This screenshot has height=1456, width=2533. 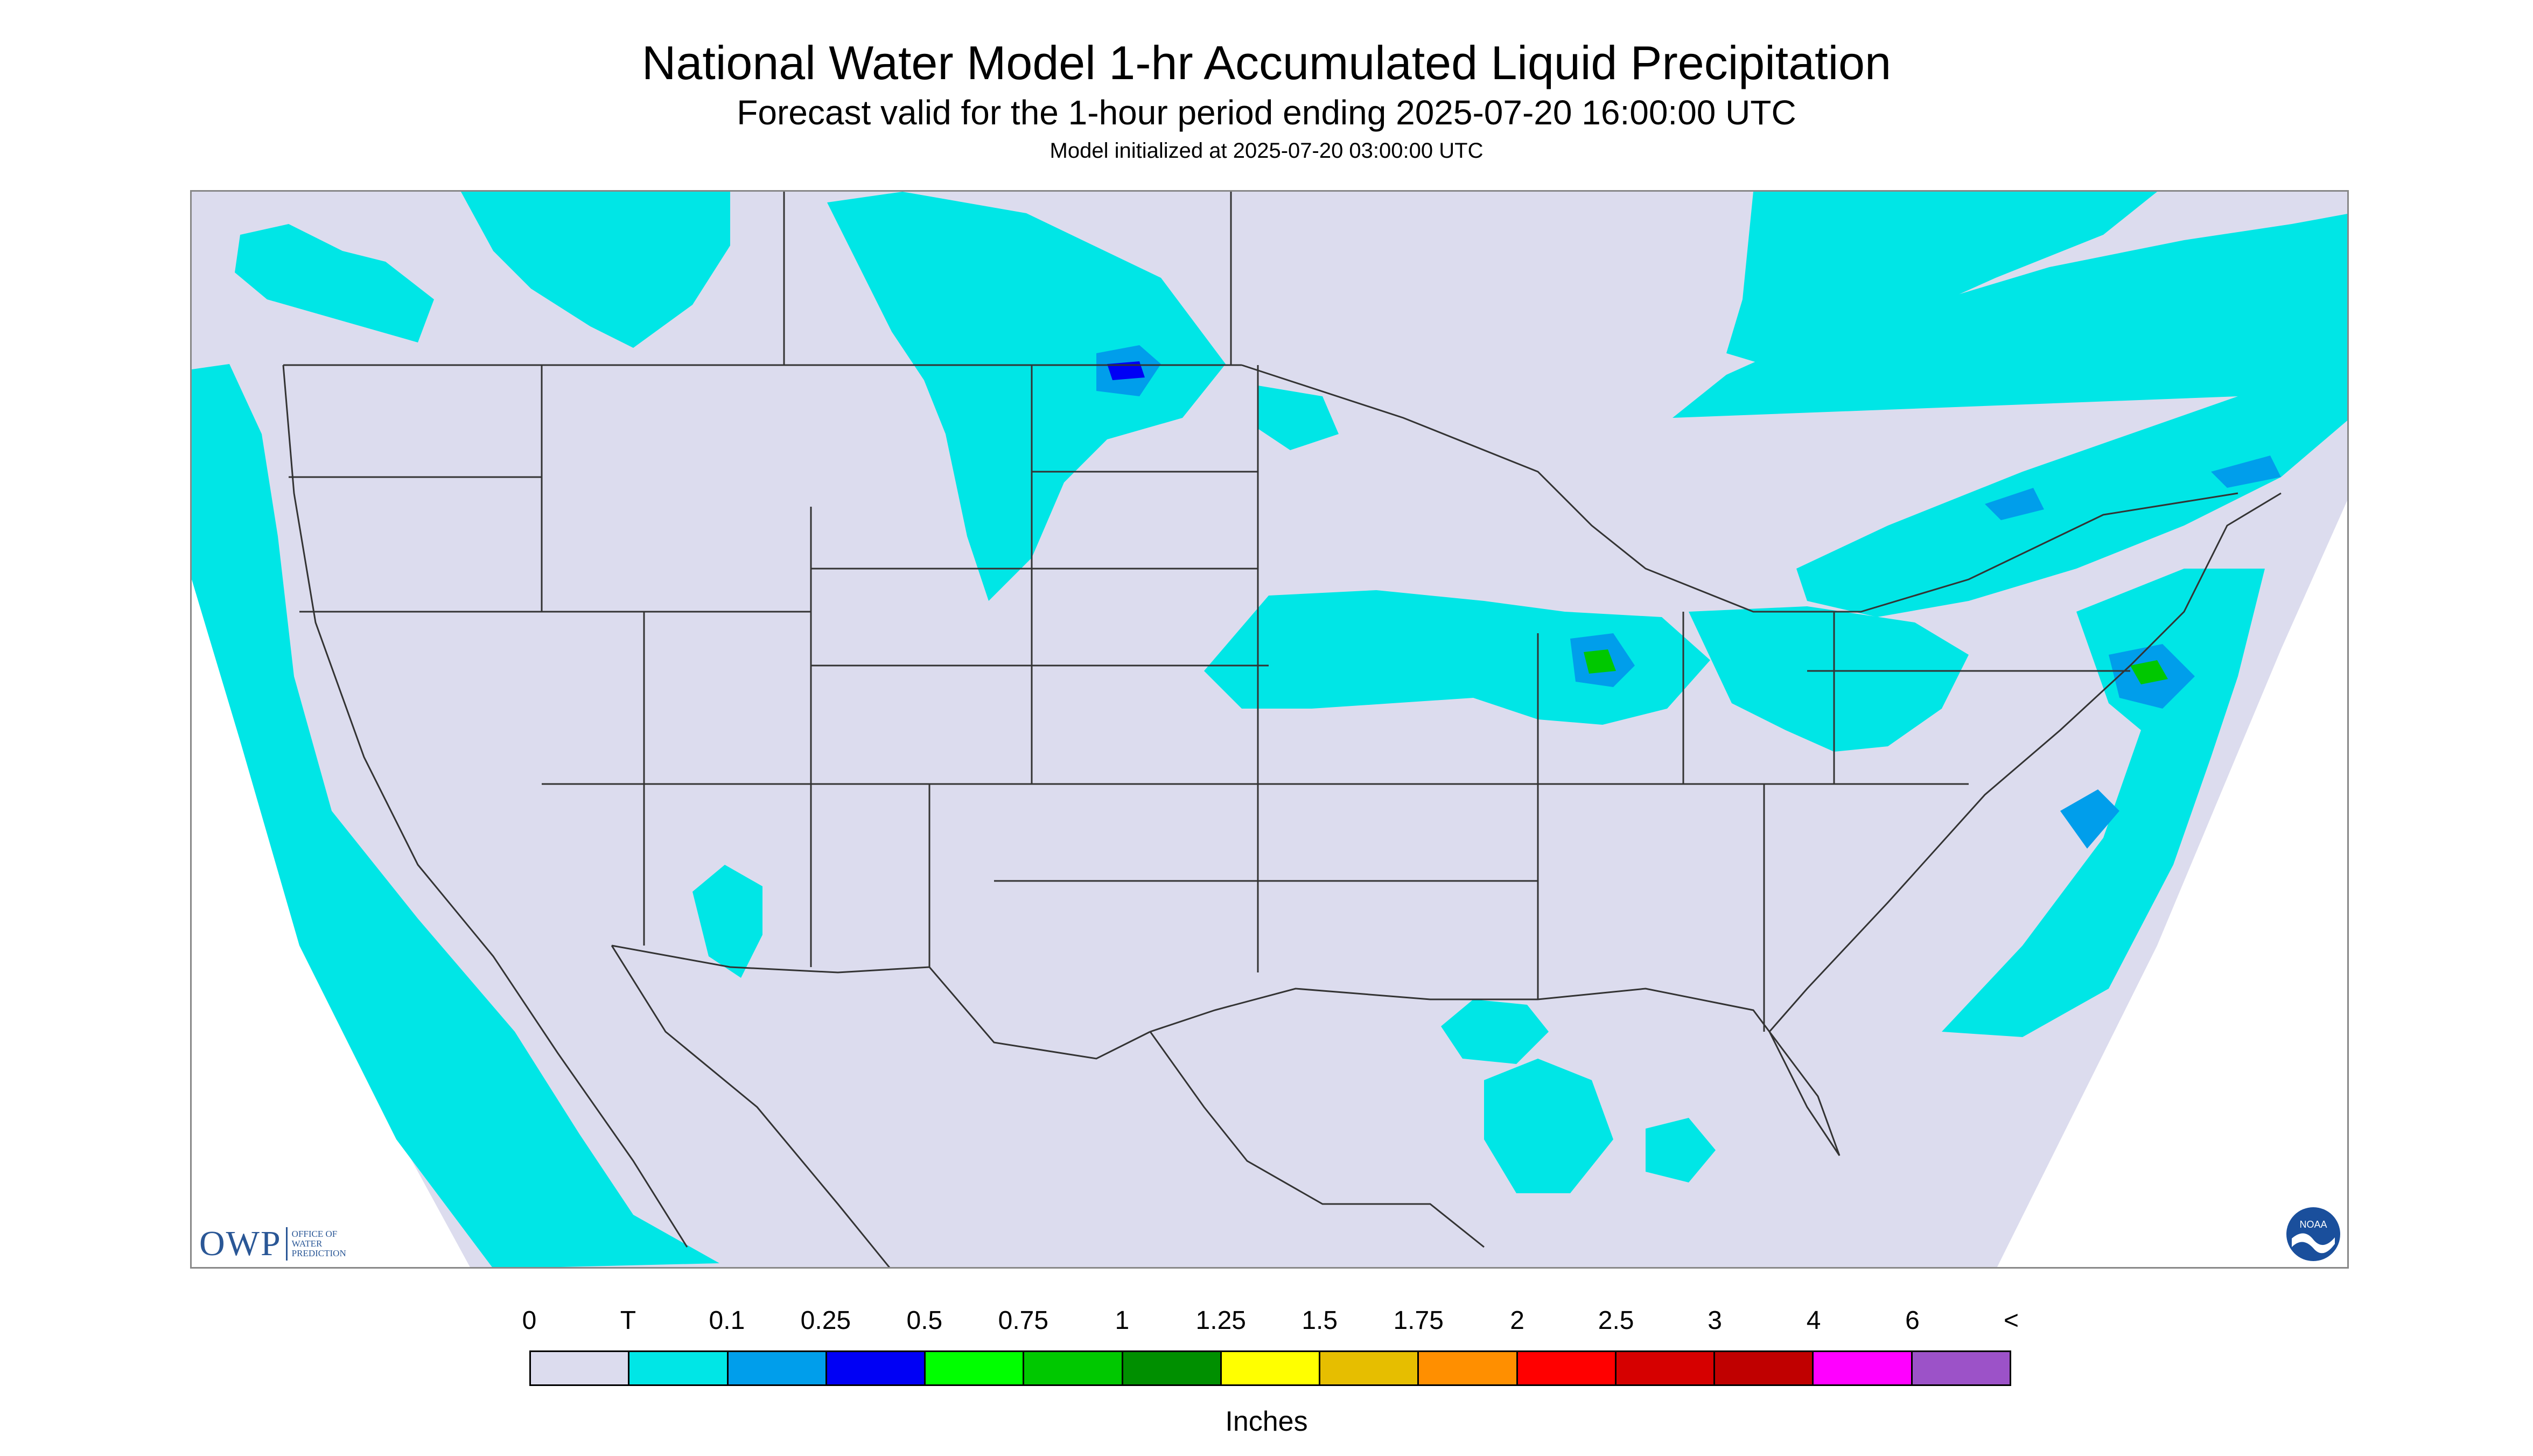 I want to click on legend-label: 1.5, so click(x=1320, y=1320).